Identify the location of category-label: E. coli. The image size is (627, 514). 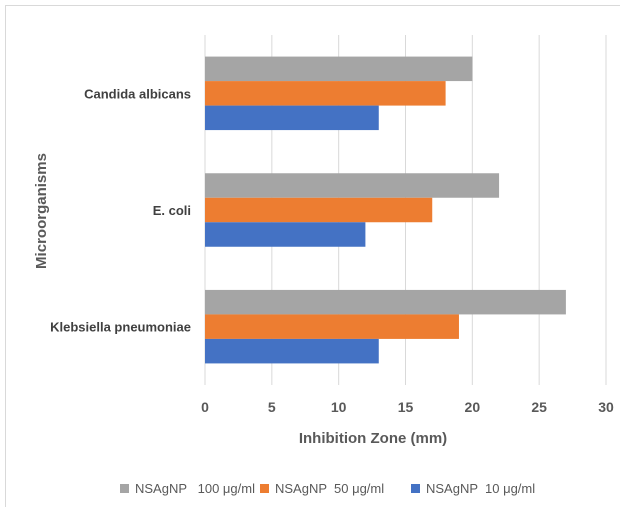
(172, 210).